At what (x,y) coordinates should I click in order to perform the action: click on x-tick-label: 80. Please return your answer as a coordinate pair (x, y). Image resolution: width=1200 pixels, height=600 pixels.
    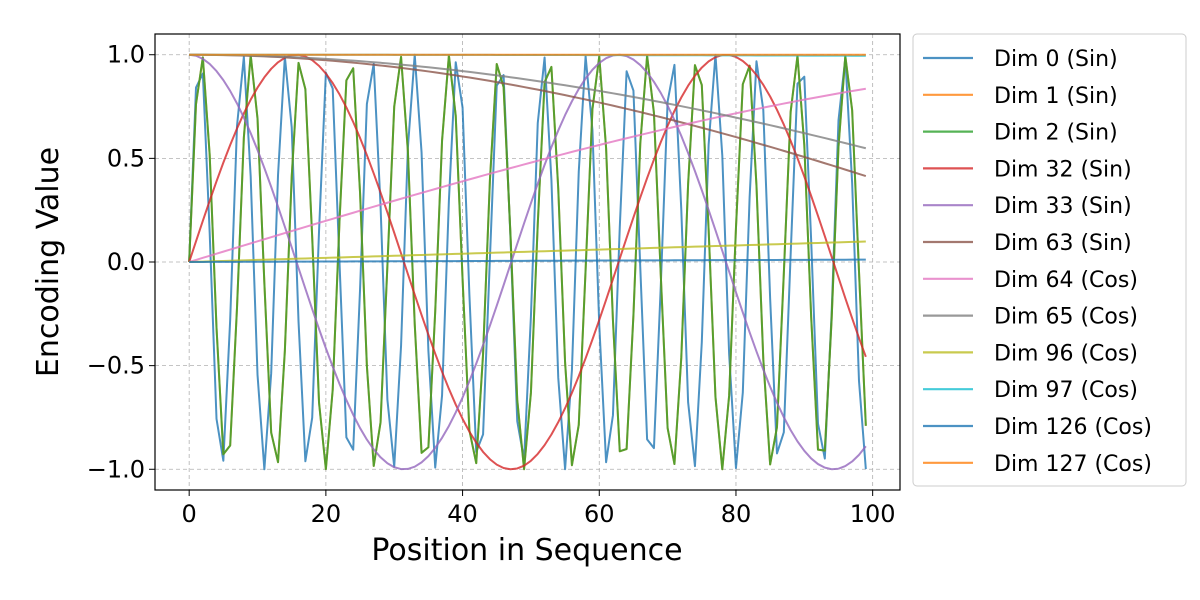
    Looking at the image, I should click on (736, 514).